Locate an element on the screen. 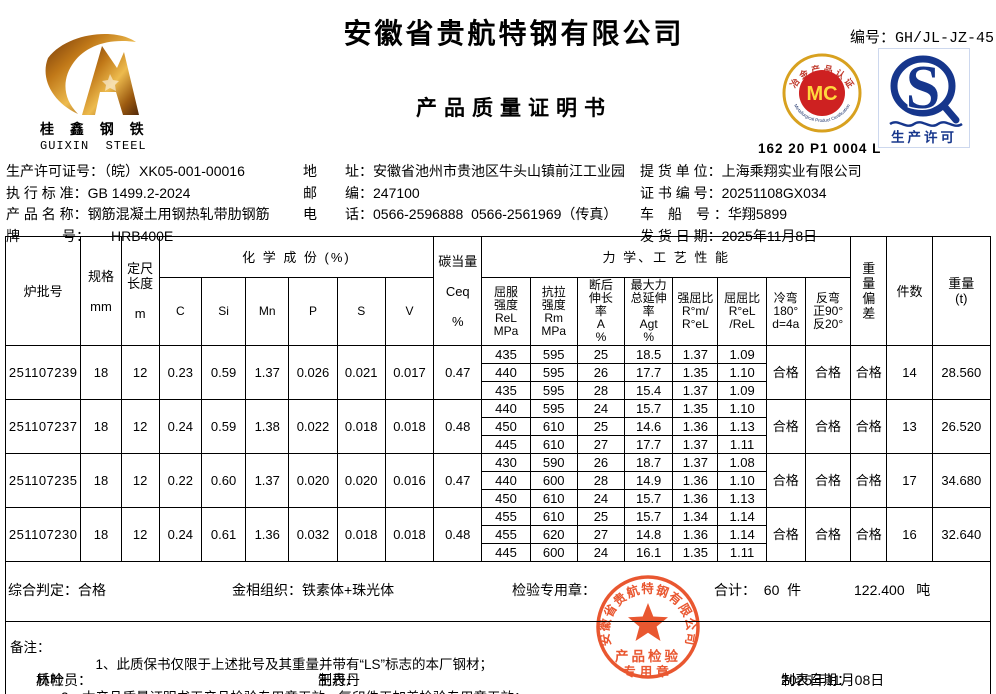  doc-number-label: 编号： is located at coordinates (873, 37).